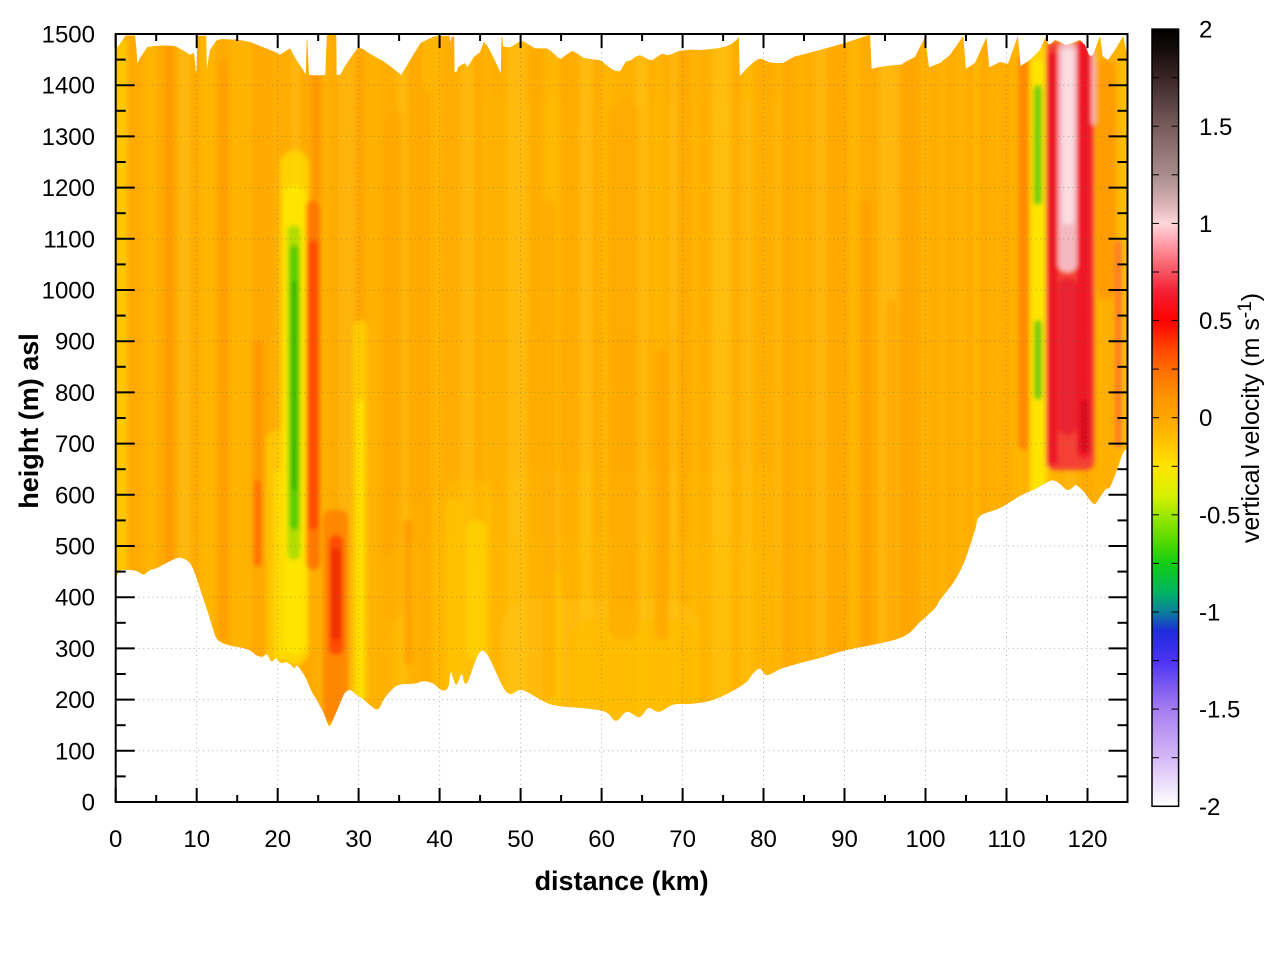  What do you see at coordinates (68, 137) in the screenshot?
I see `svg-text: 1300` at bounding box center [68, 137].